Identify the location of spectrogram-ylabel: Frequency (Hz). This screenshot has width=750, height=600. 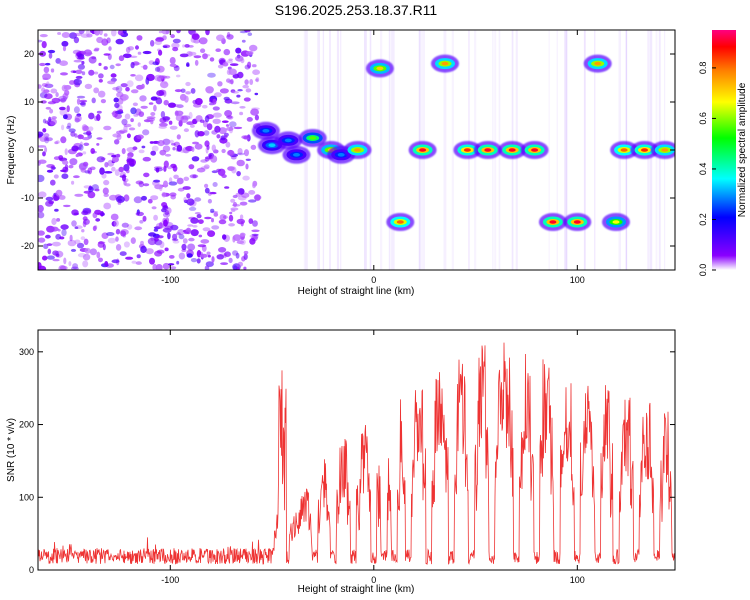
(11, 150).